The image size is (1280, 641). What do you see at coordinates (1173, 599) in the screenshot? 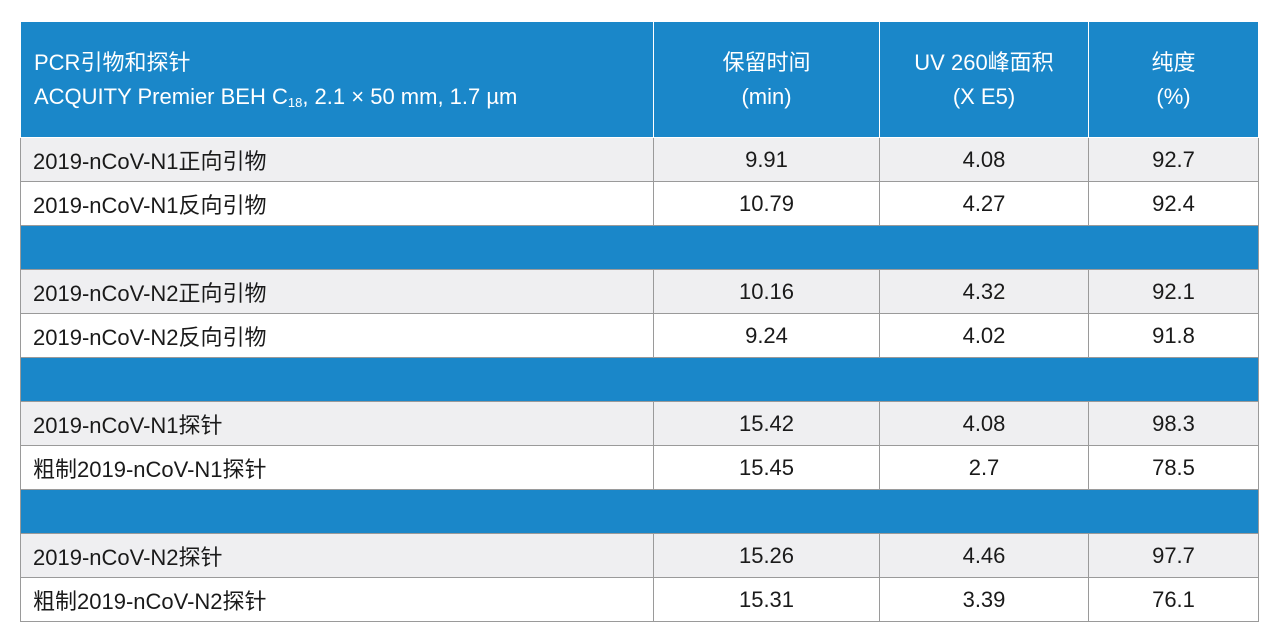
I see `cell-purity: 76.1` at bounding box center [1173, 599].